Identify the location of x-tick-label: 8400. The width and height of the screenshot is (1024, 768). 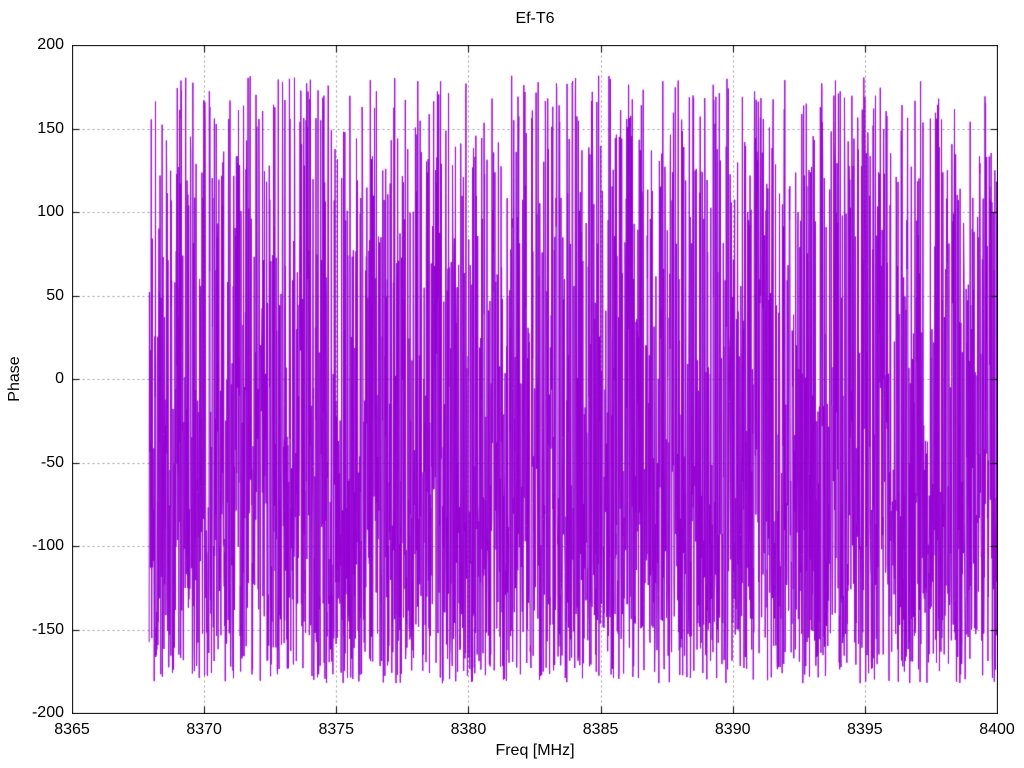
(997, 729).